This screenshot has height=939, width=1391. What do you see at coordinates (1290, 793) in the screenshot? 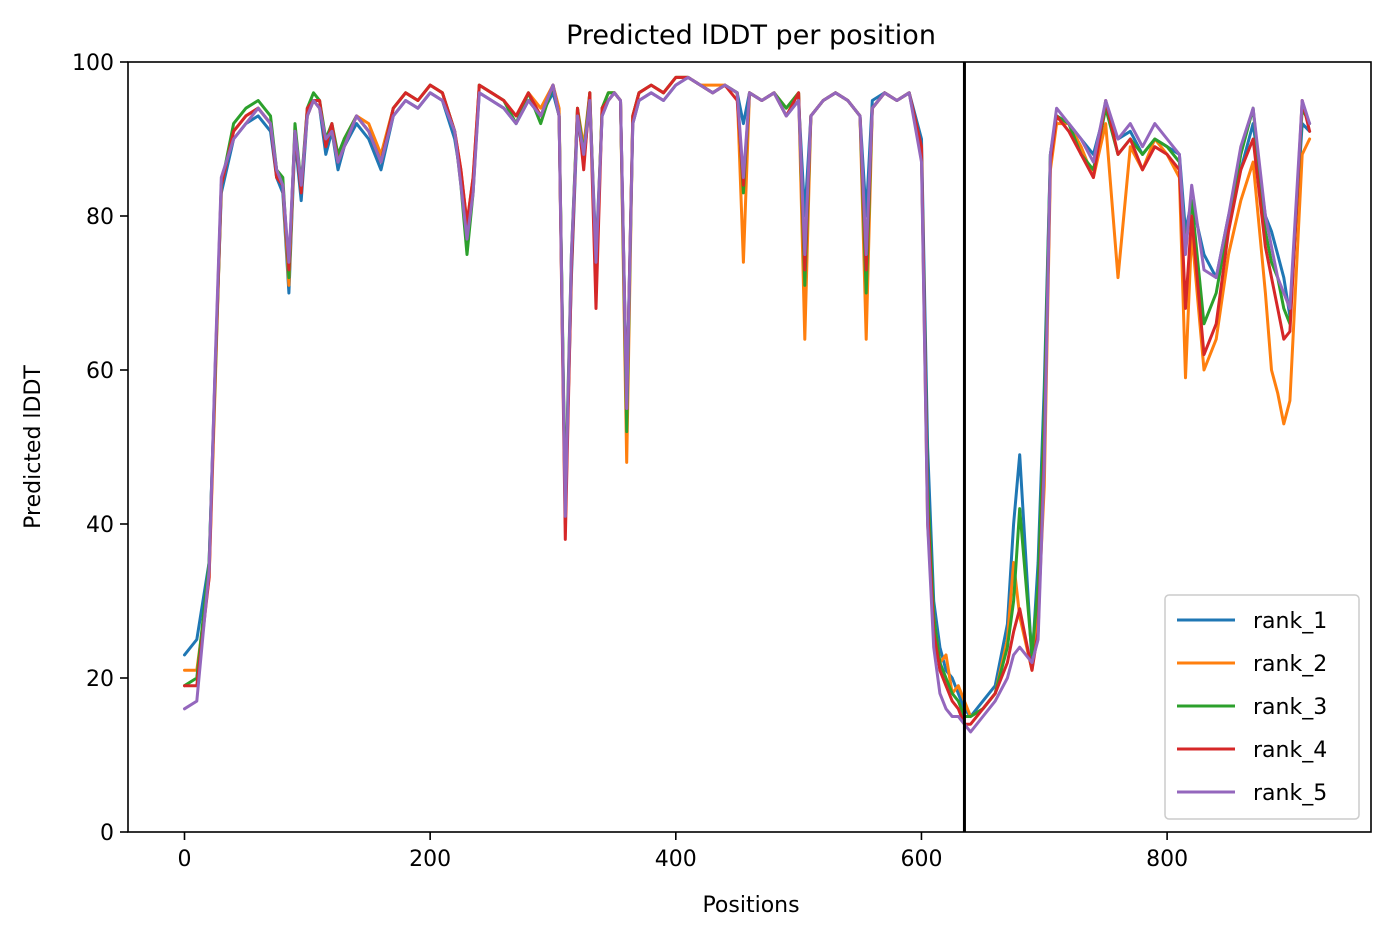
I see `legend-label-rank-5: rank_5` at bounding box center [1290, 793].